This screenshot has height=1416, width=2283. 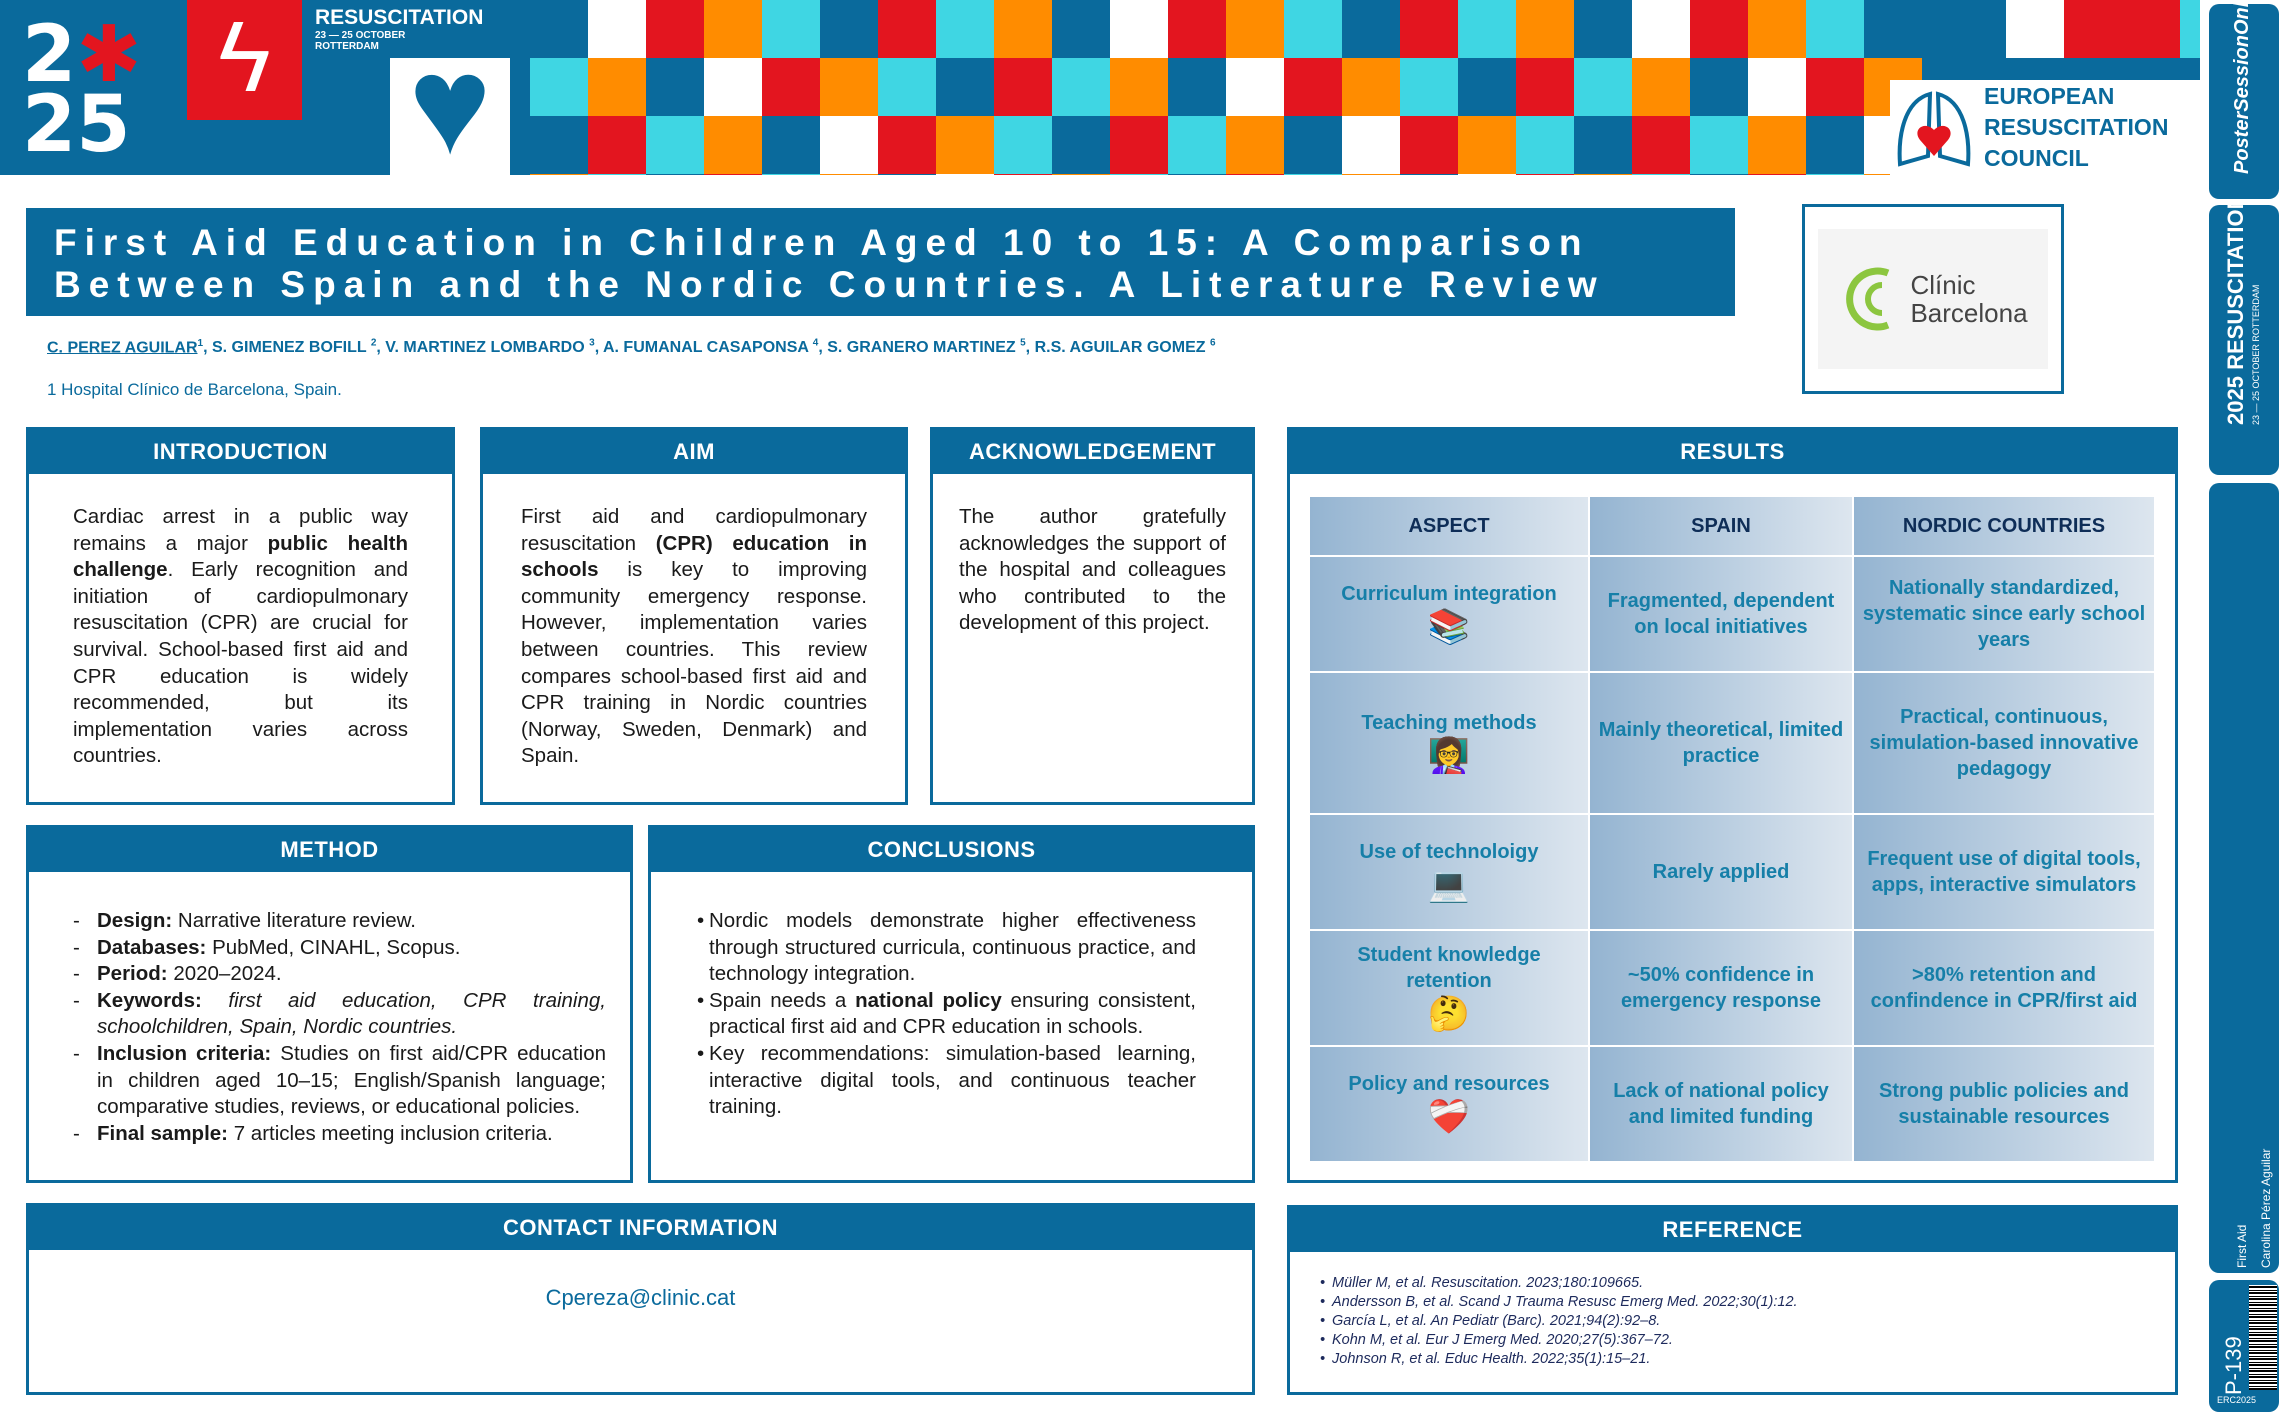 What do you see at coordinates (1449, 1084) in the screenshot?
I see `aspect-label: Policy and resources` at bounding box center [1449, 1084].